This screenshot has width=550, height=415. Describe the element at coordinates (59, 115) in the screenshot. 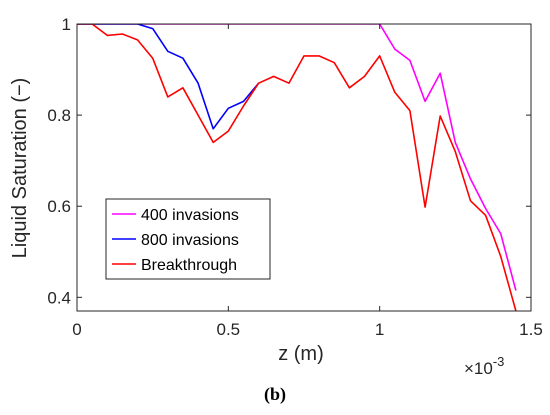

I see `y-tick-label: 0.8` at that location.